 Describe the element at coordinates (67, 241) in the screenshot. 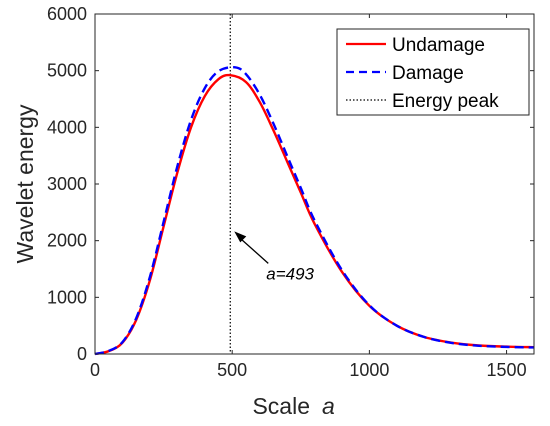

I see `y-tick-label: 2000` at that location.